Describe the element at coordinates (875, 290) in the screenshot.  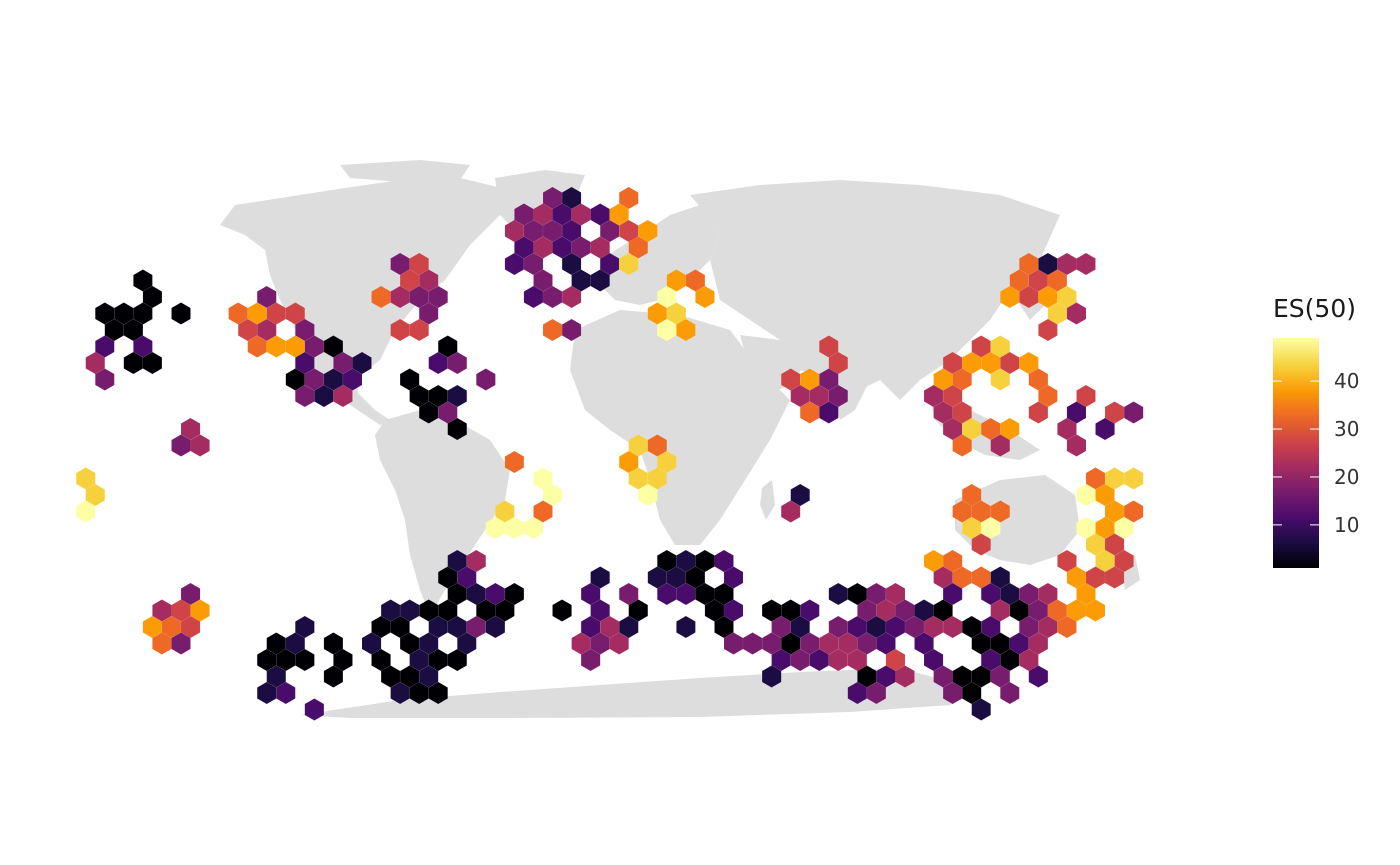
I see `asia` at that location.